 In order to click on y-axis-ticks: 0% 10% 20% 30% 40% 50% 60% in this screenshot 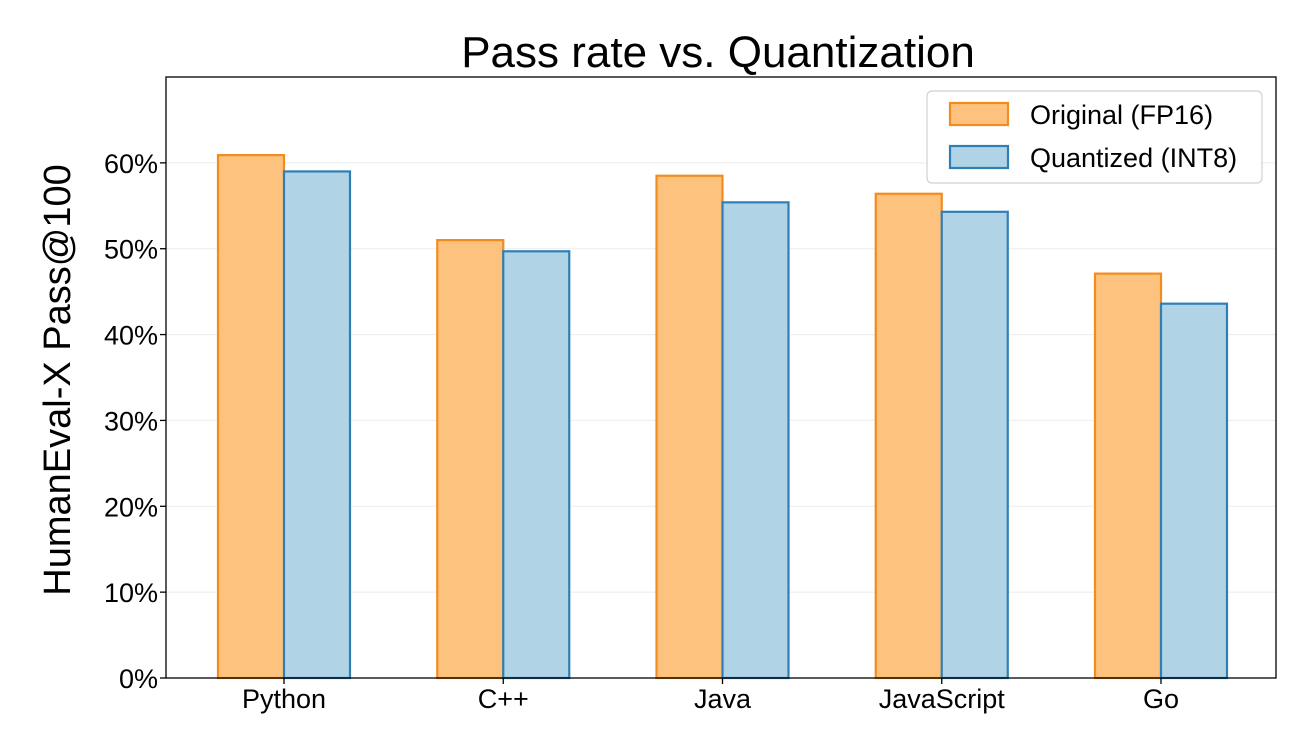, I will do `click(135, 421)`.